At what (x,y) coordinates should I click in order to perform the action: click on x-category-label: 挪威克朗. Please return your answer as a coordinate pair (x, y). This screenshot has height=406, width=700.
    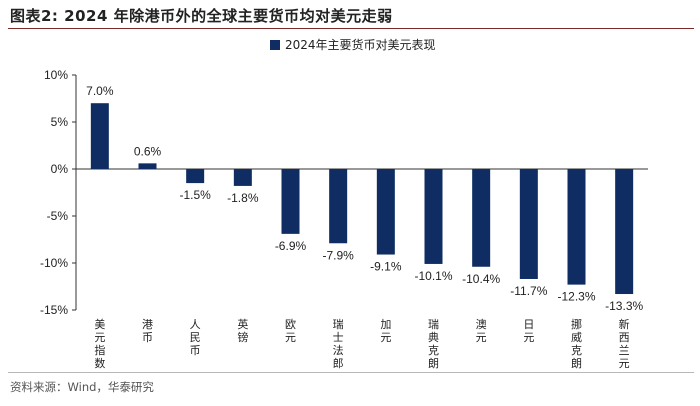
    Looking at the image, I should click on (576, 343).